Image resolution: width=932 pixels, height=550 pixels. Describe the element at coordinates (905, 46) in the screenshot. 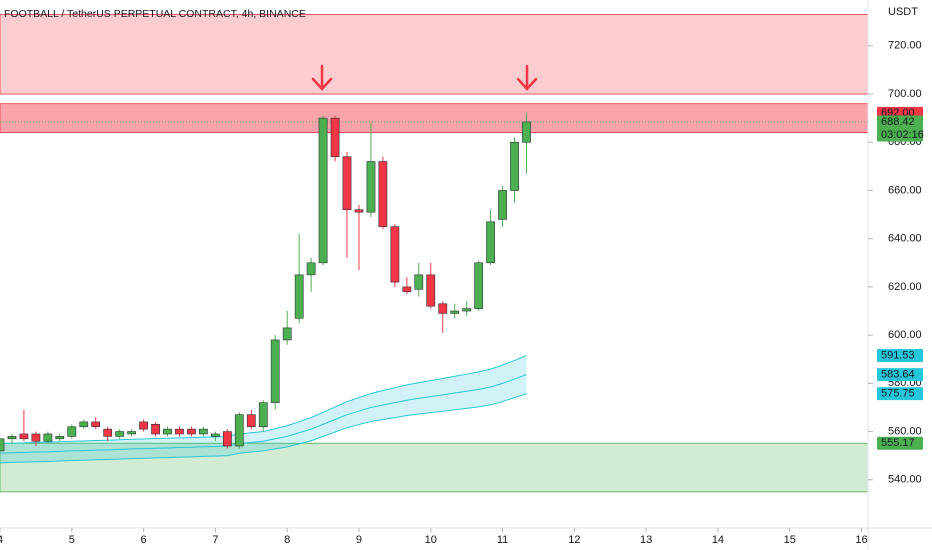

I see `y-tick-label: 720.00` at that location.